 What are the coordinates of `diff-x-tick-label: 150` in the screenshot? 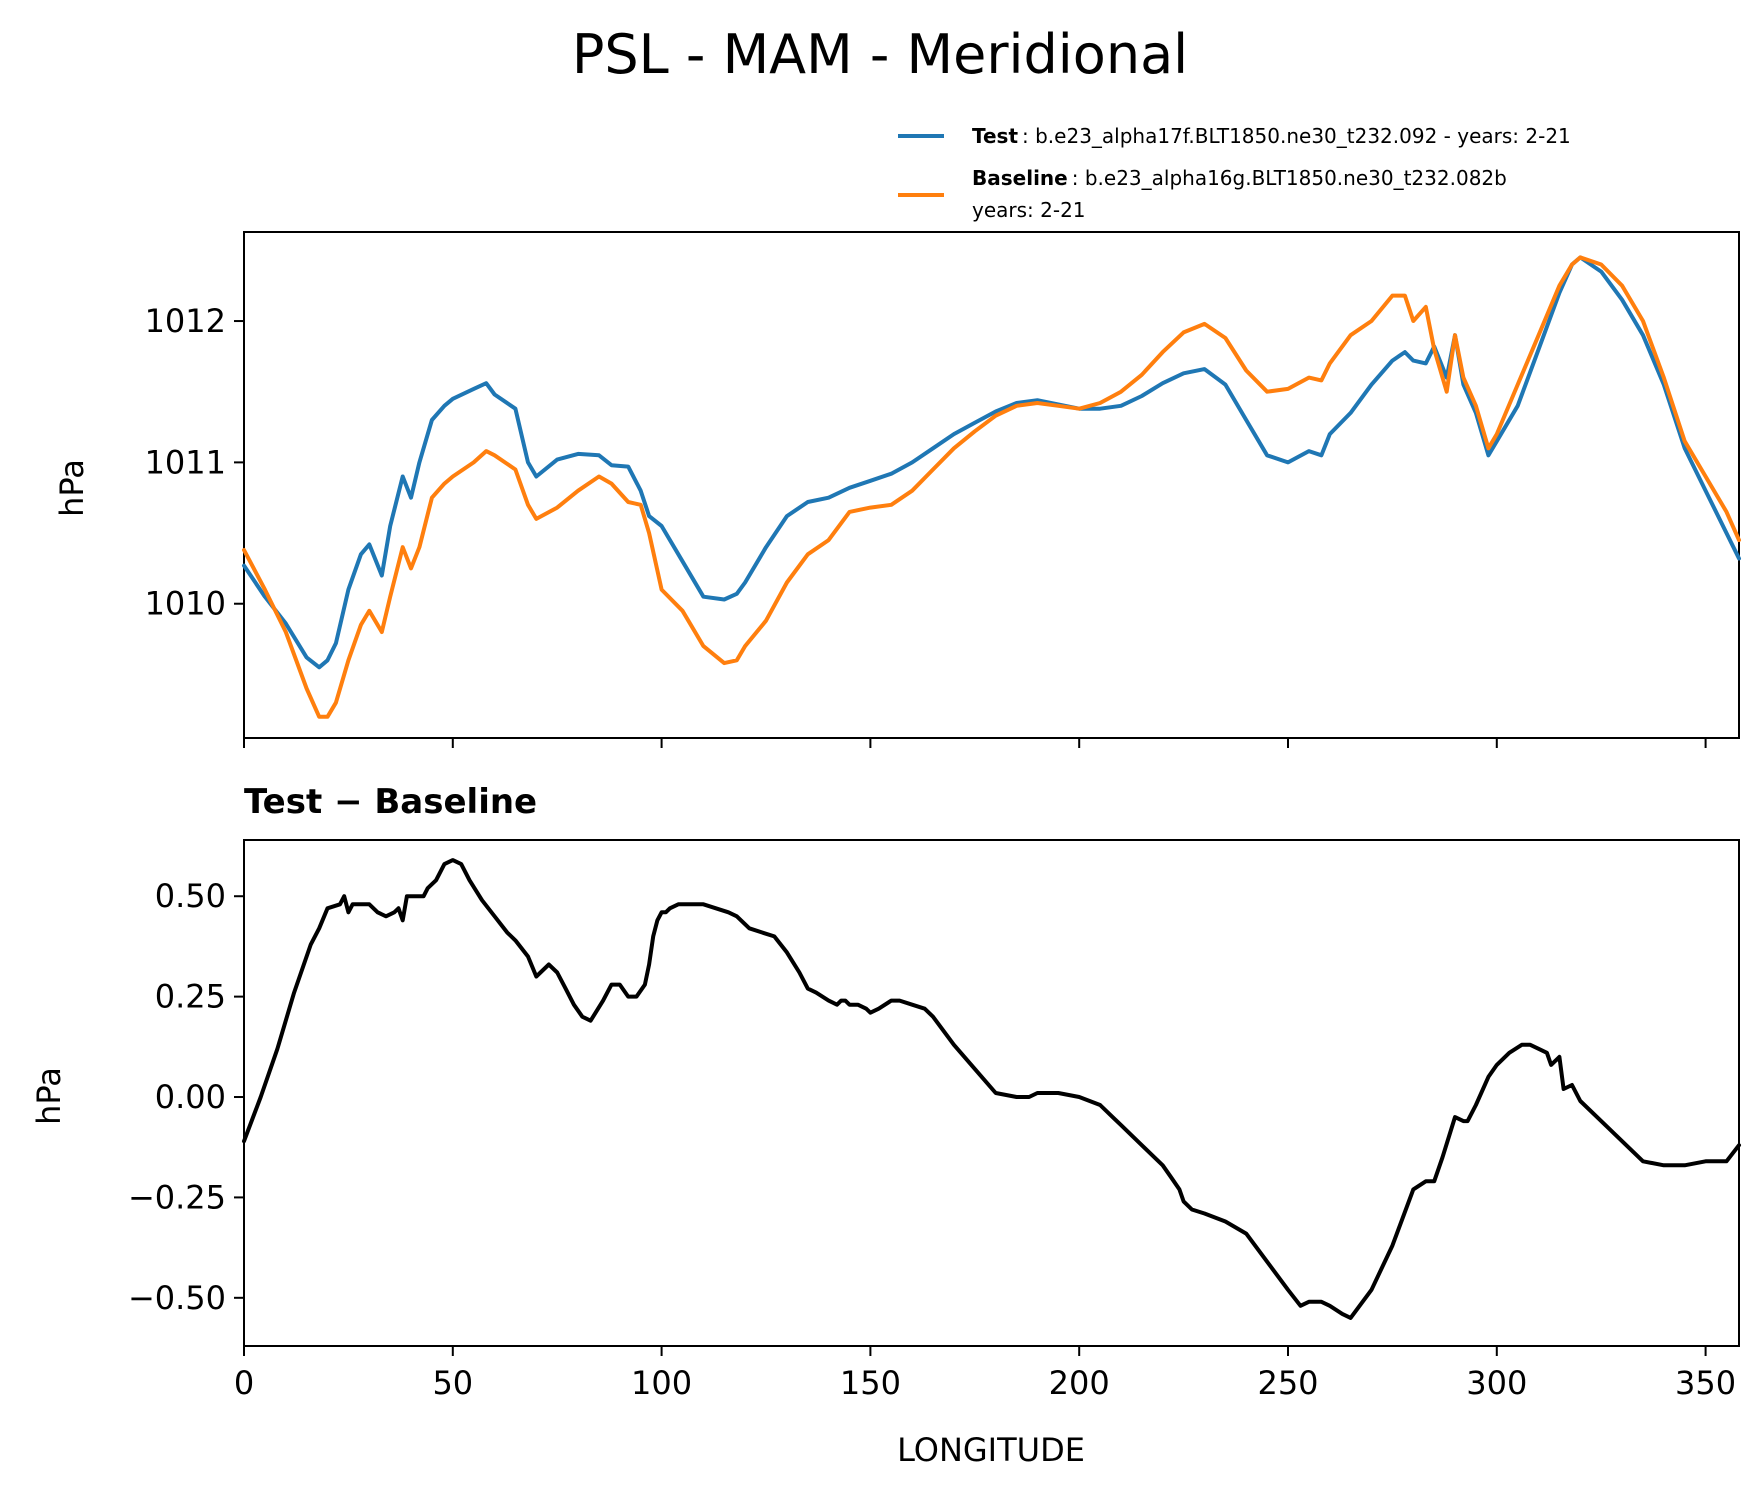 It's located at (870, 1383).